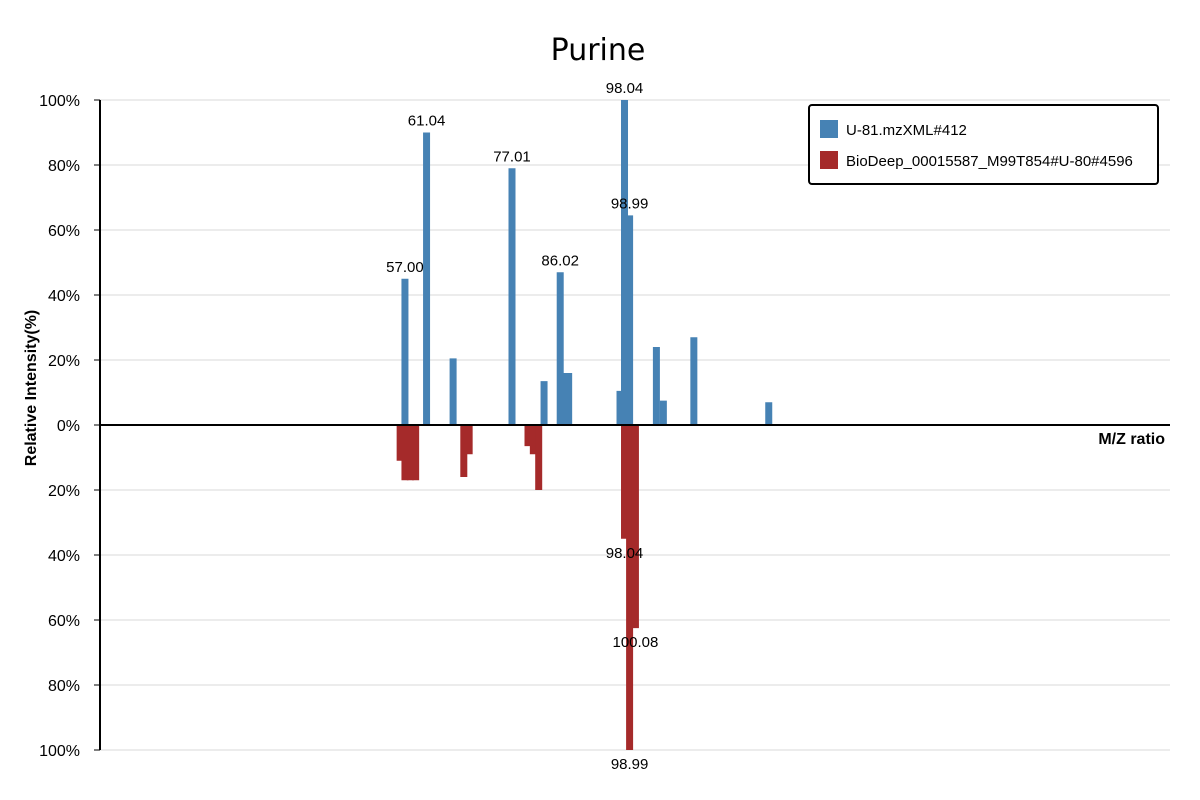  I want to click on legend-label-reference: BioDeep_00015587_M99T854#U-80#4596, so click(989, 161).